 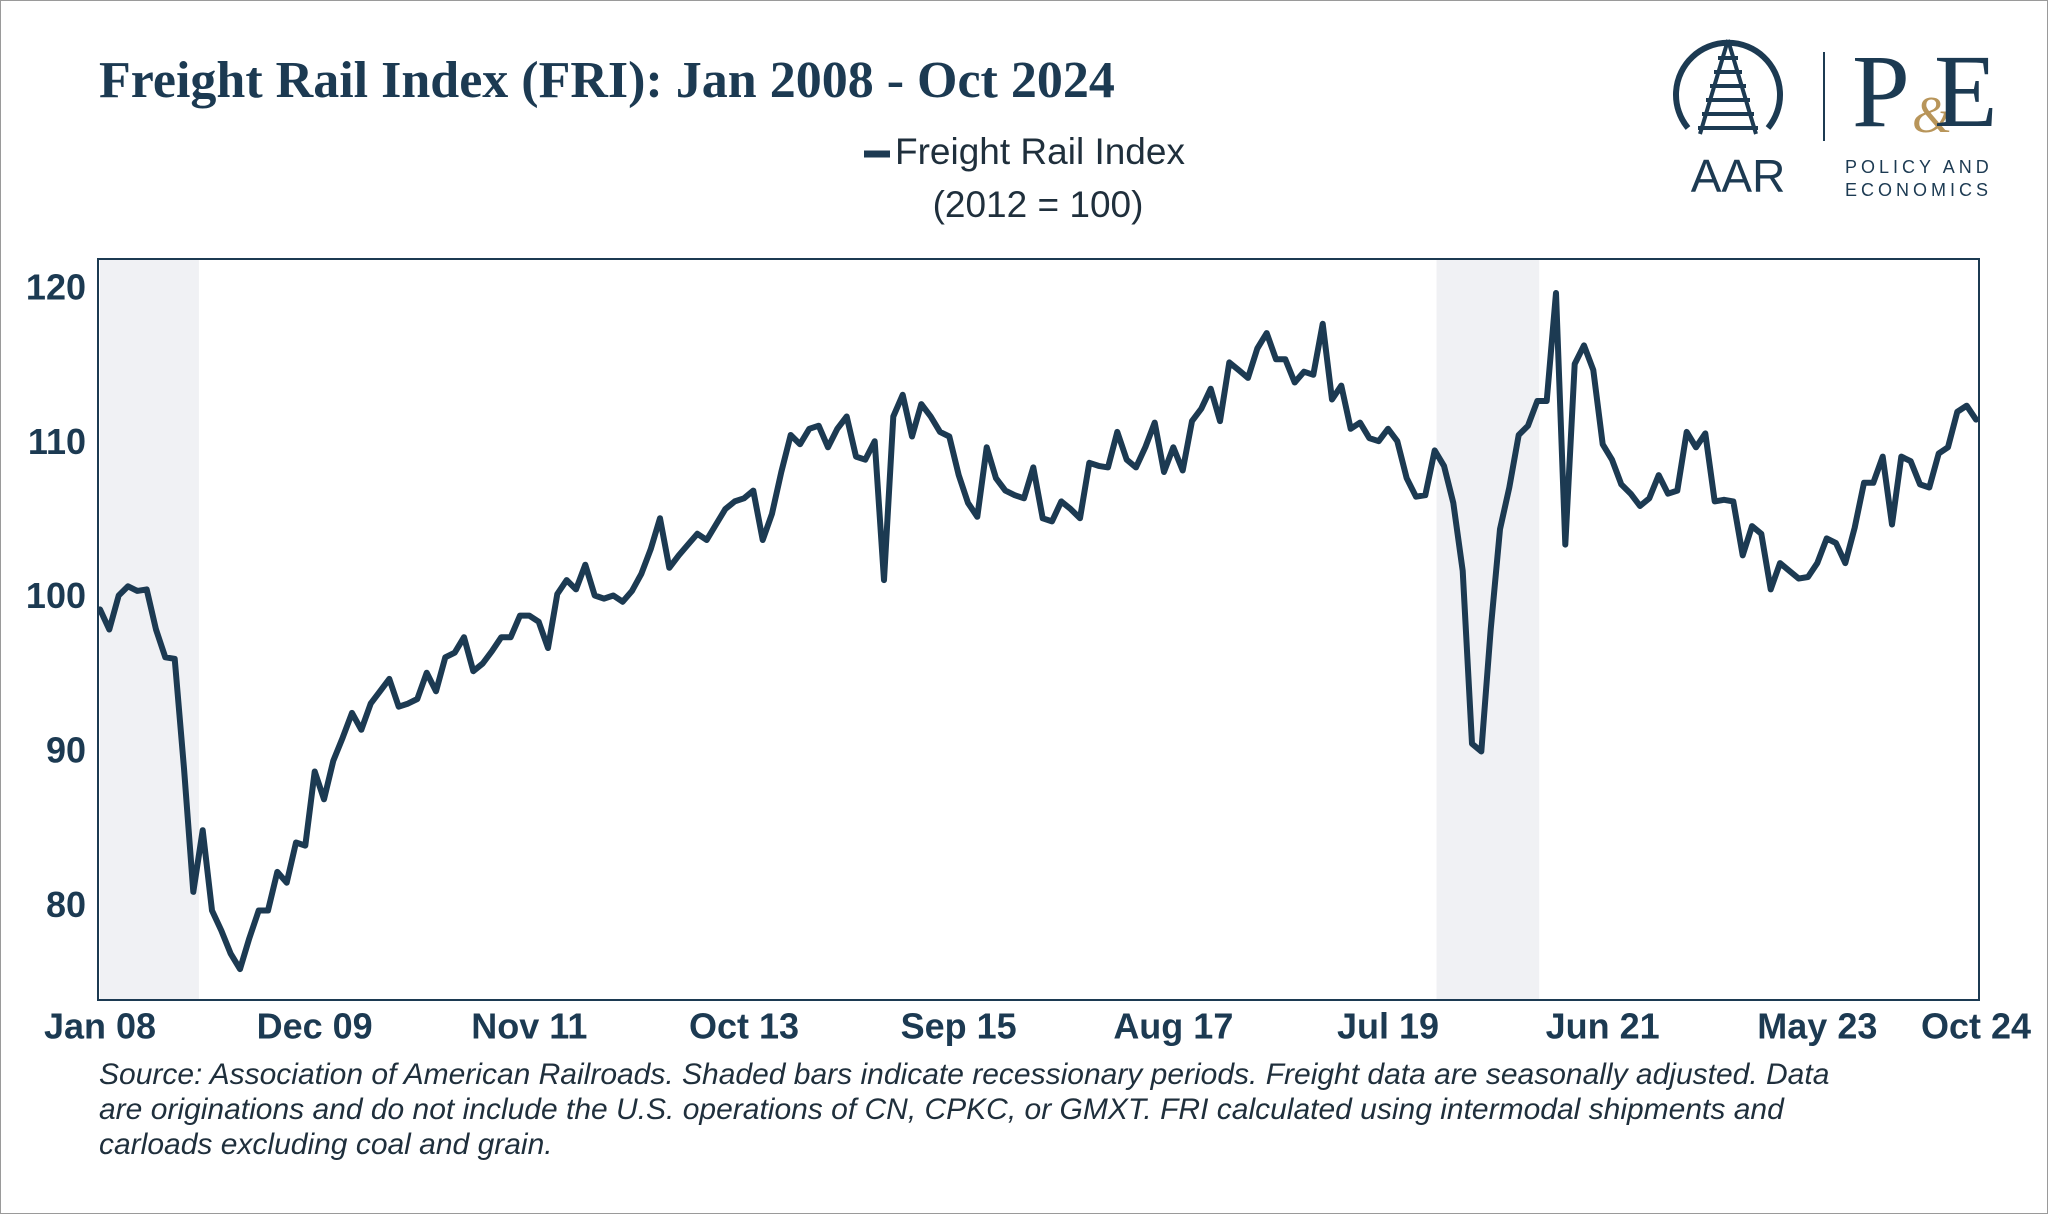 I want to click on logo-tagline: POLICY AND, so click(x=1919, y=167).